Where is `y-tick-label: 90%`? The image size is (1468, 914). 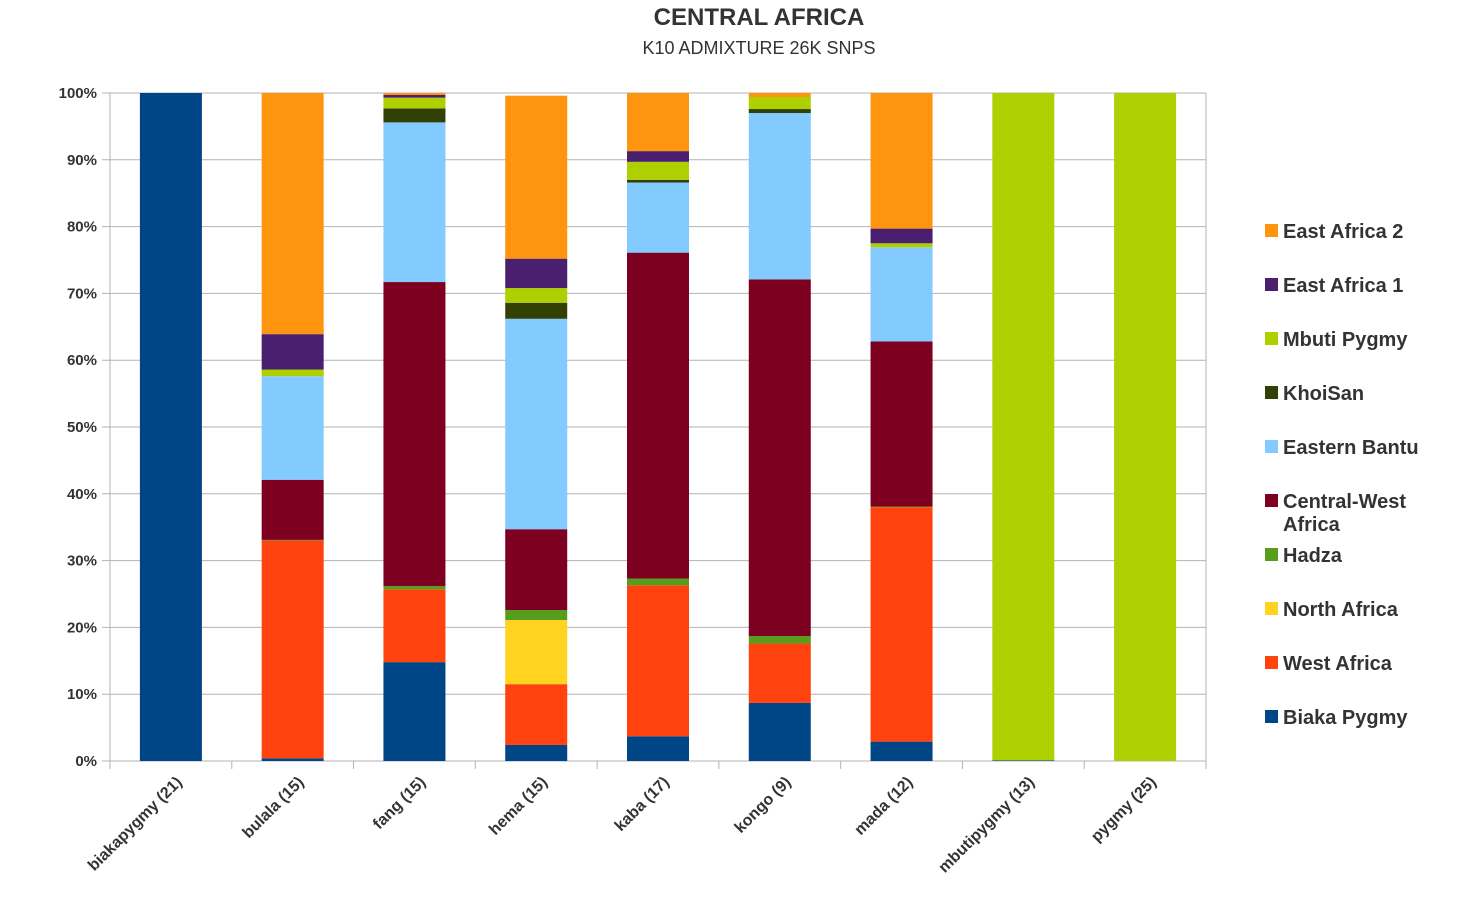
y-tick-label: 90% is located at coordinates (82, 160).